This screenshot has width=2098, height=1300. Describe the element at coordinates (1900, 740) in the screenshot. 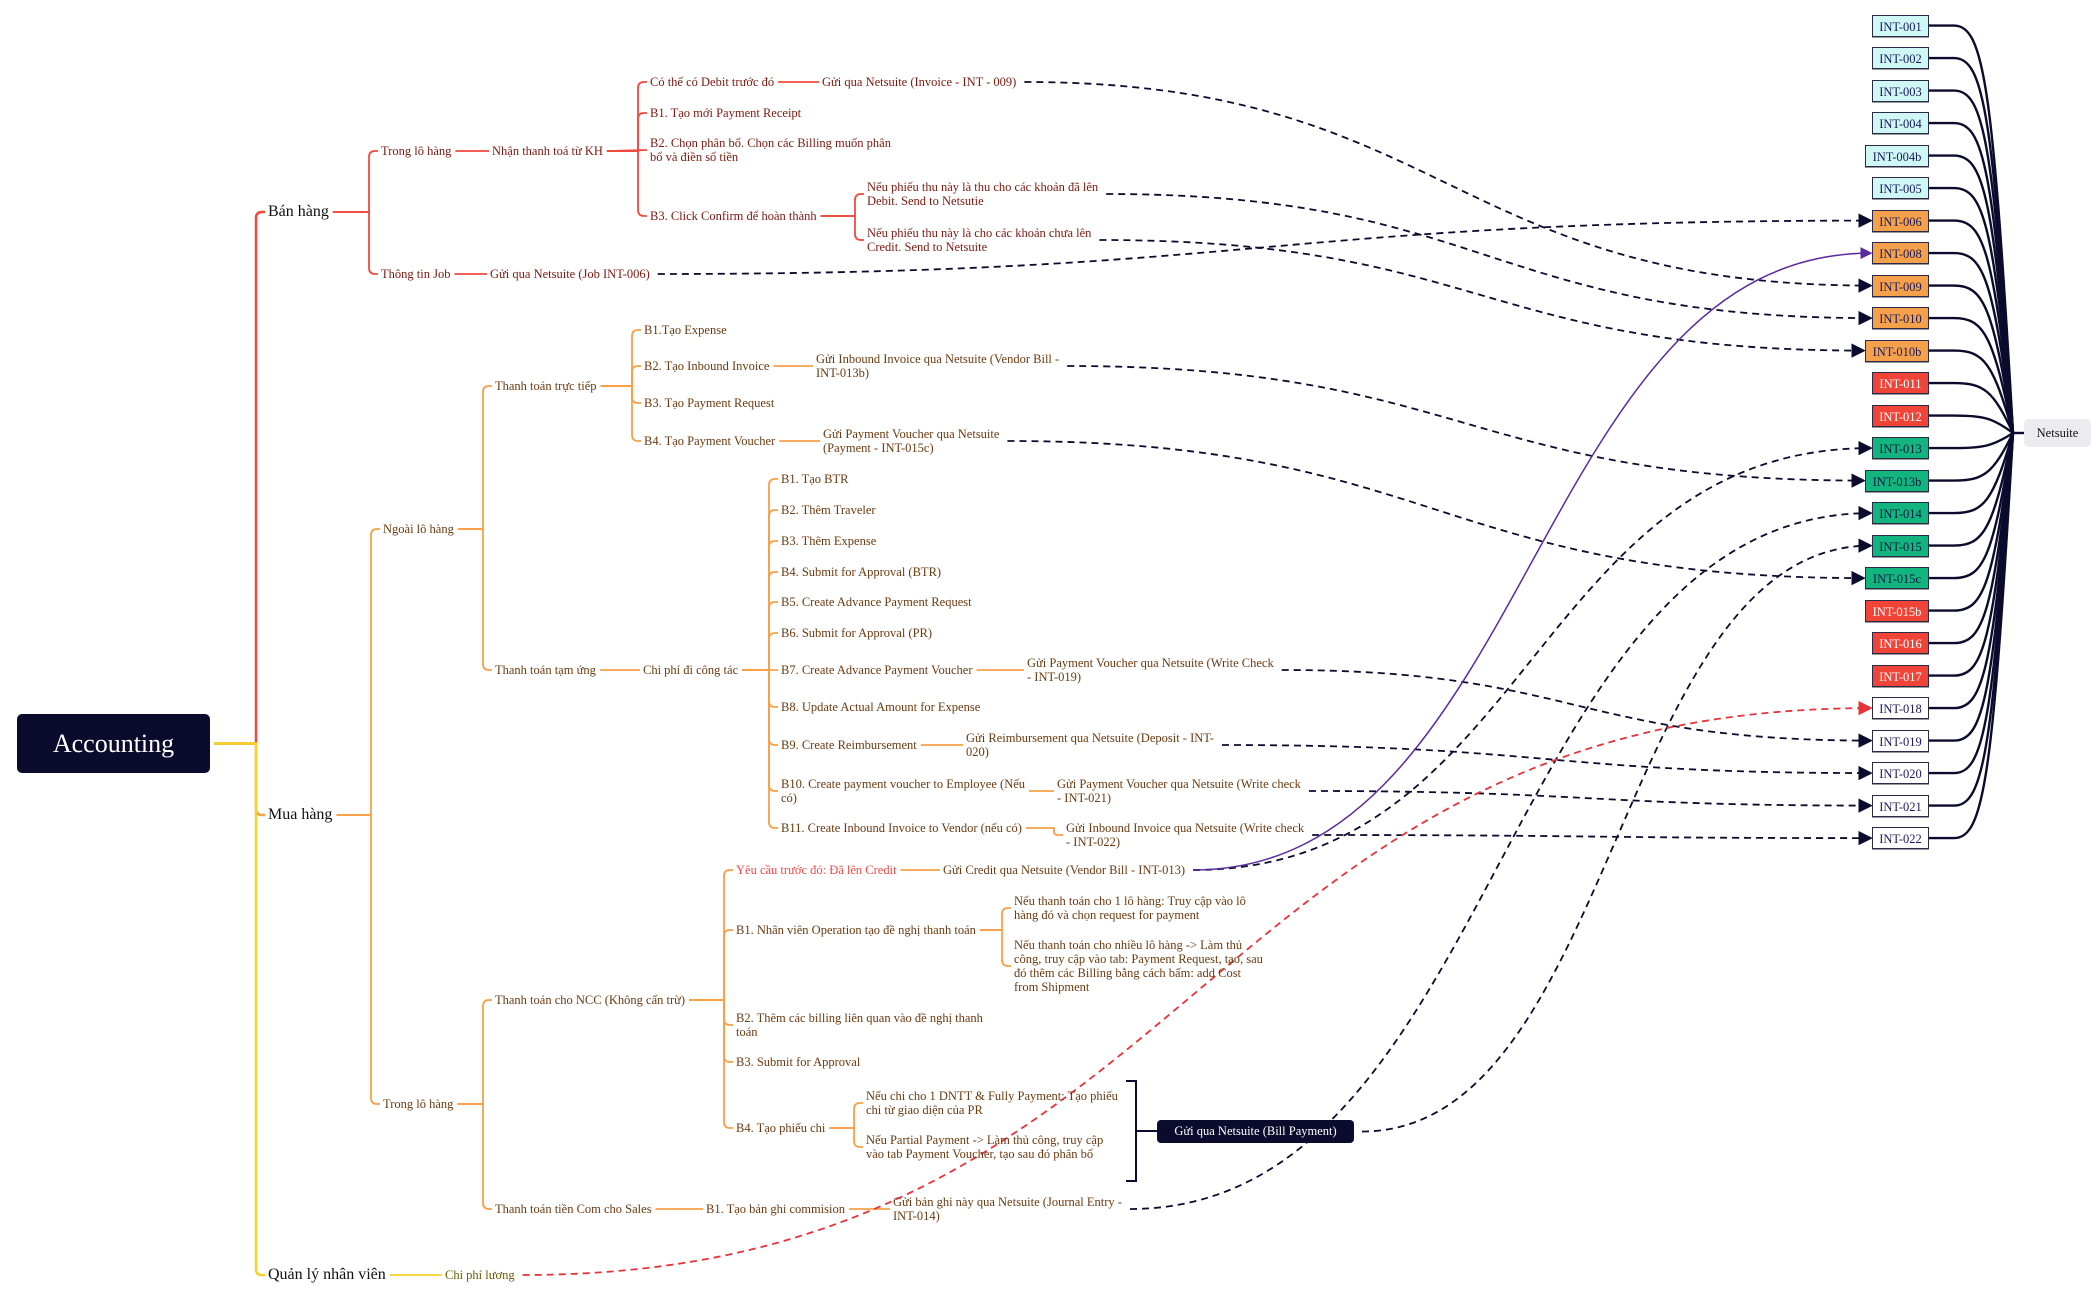

I see `integration-box: INT-019` at that location.